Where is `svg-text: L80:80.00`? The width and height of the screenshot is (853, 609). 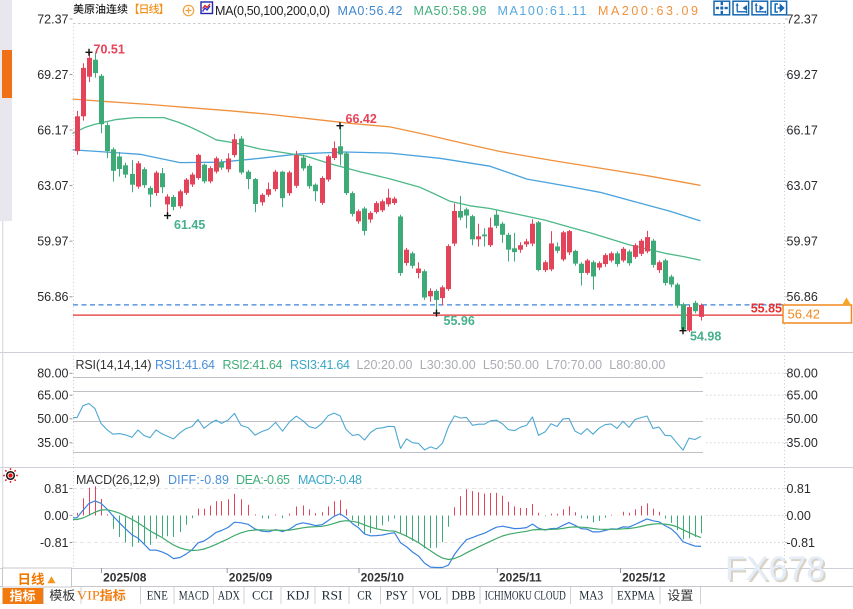
svg-text: L80:80.00 is located at coordinates (637, 365).